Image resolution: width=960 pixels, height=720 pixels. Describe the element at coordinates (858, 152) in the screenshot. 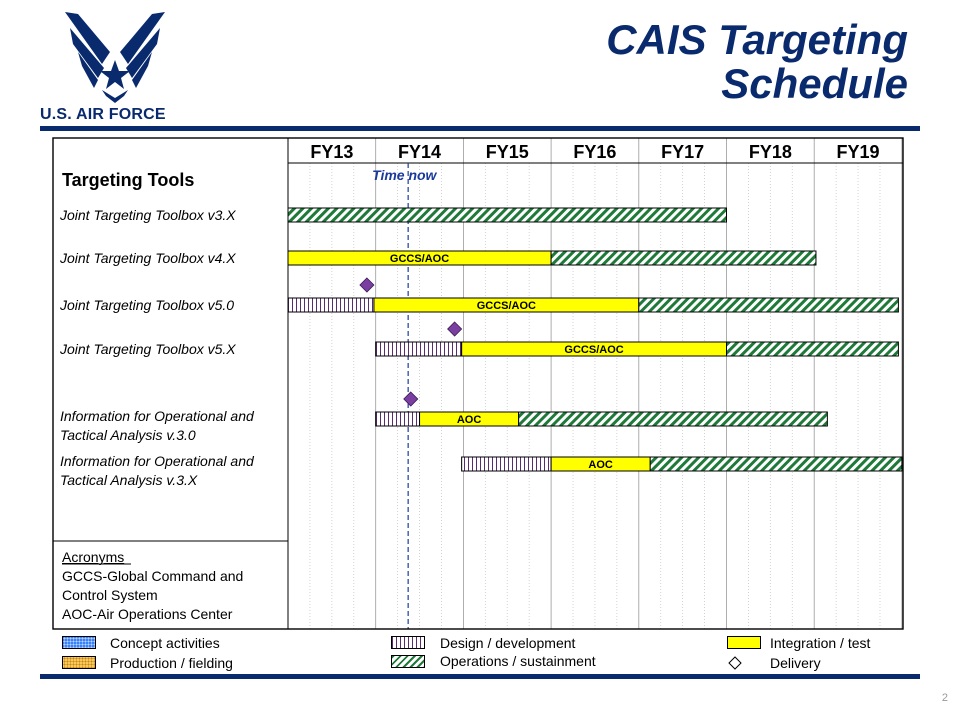

I see `fy-header-label: FY19` at that location.